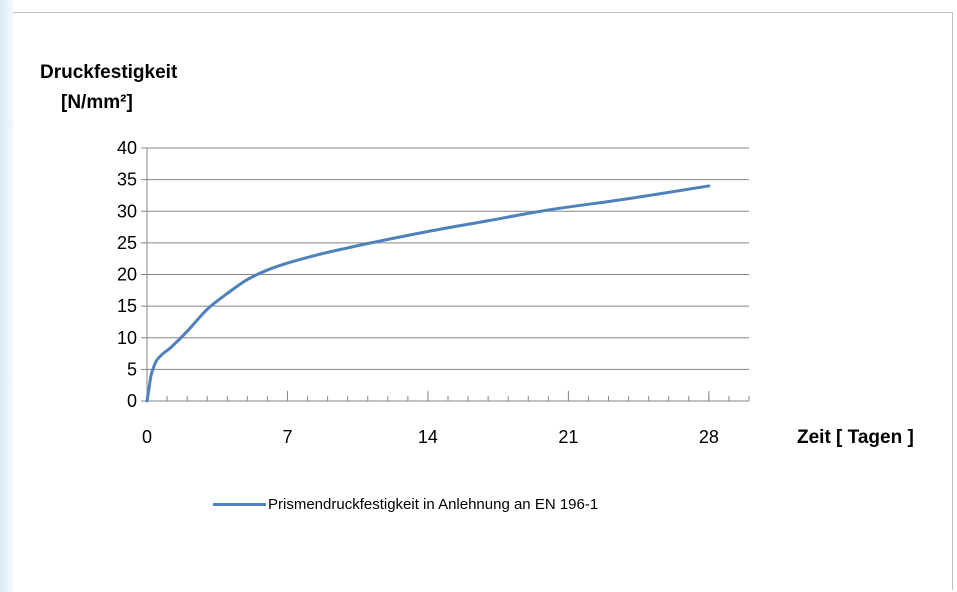 Image resolution: width=957 pixels, height=592 pixels. I want to click on y-axis-label-line-1: Druckfestigkeit, so click(109, 72).